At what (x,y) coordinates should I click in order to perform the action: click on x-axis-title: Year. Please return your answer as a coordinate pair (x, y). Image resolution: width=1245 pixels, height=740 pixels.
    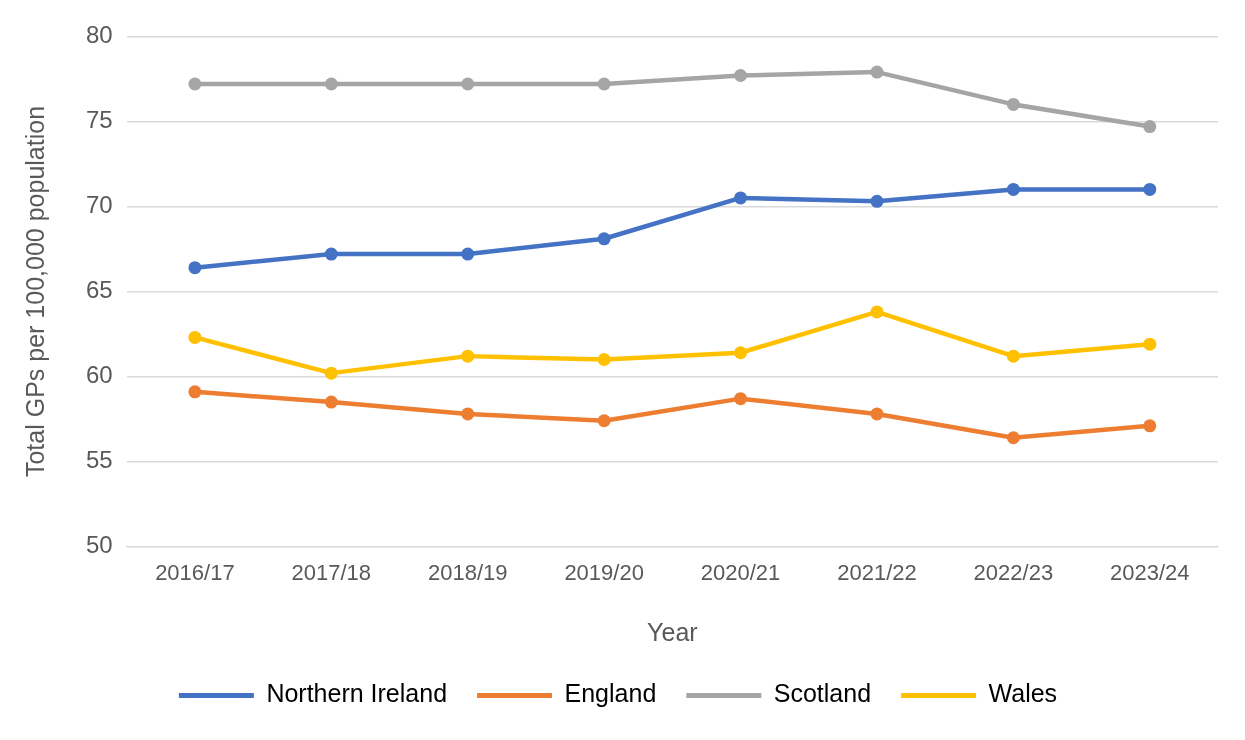
    Looking at the image, I should click on (672, 631).